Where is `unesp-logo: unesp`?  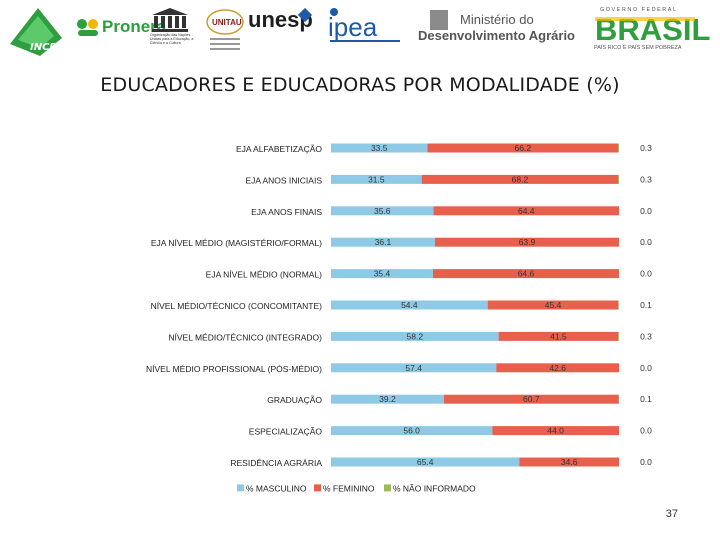 unesp-logo: unesp is located at coordinates (280, 19).